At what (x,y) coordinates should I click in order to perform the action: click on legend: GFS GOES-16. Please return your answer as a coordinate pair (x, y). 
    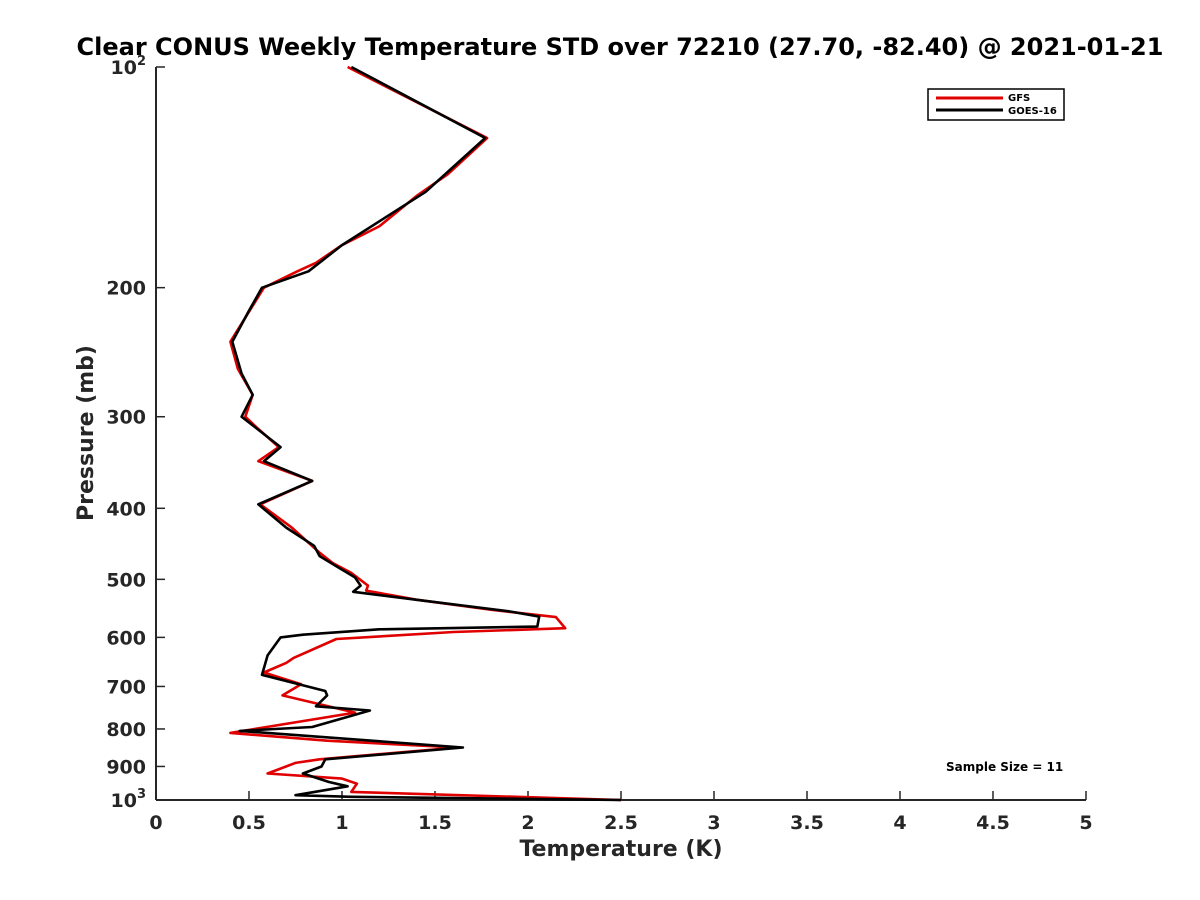
    Looking at the image, I should click on (996, 104).